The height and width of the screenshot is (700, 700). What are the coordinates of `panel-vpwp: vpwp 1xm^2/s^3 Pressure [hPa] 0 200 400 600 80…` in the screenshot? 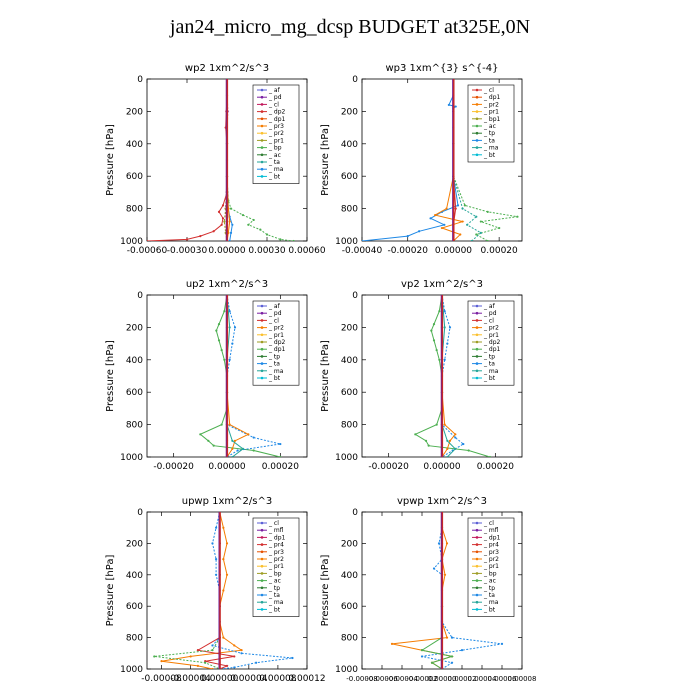 It's located at (428, 589).